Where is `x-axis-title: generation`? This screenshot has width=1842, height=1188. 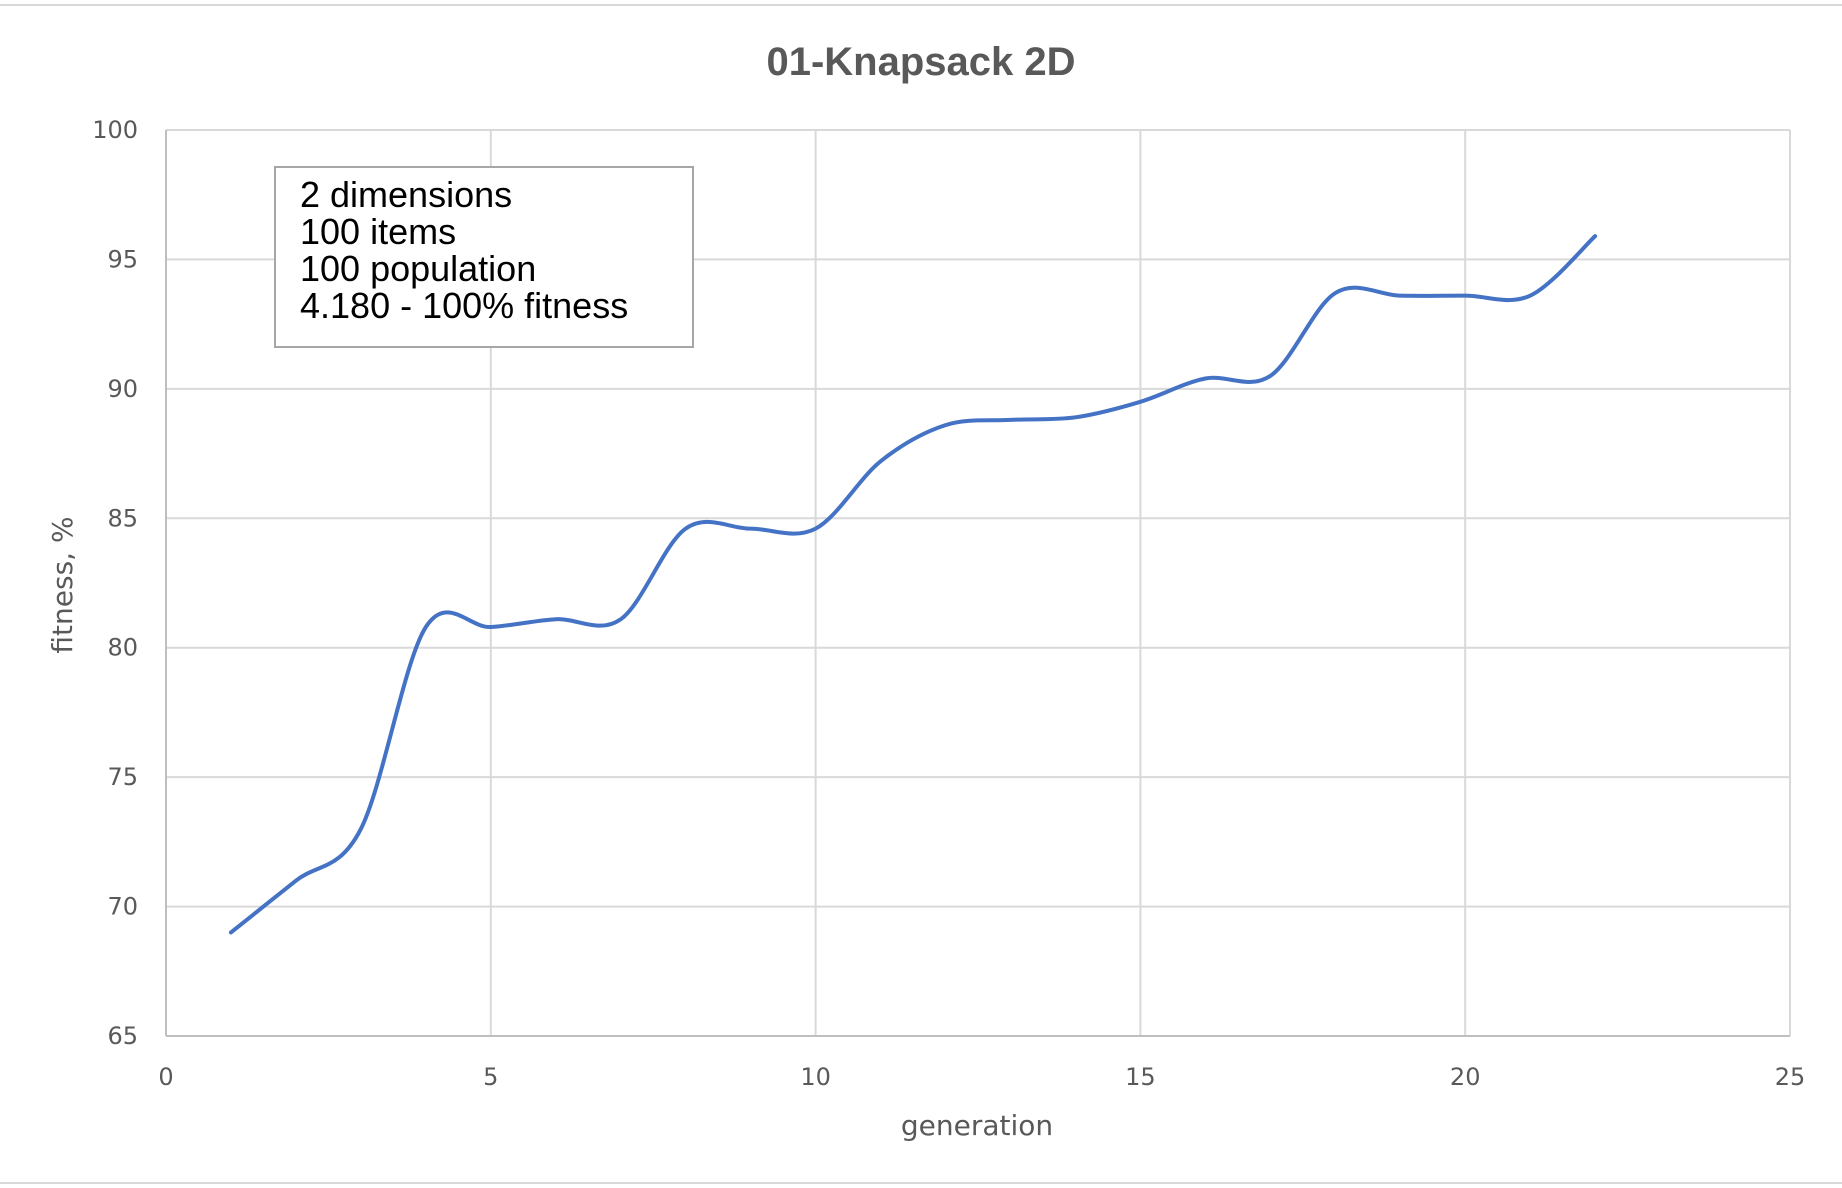
x-axis-title: generation is located at coordinates (977, 1125).